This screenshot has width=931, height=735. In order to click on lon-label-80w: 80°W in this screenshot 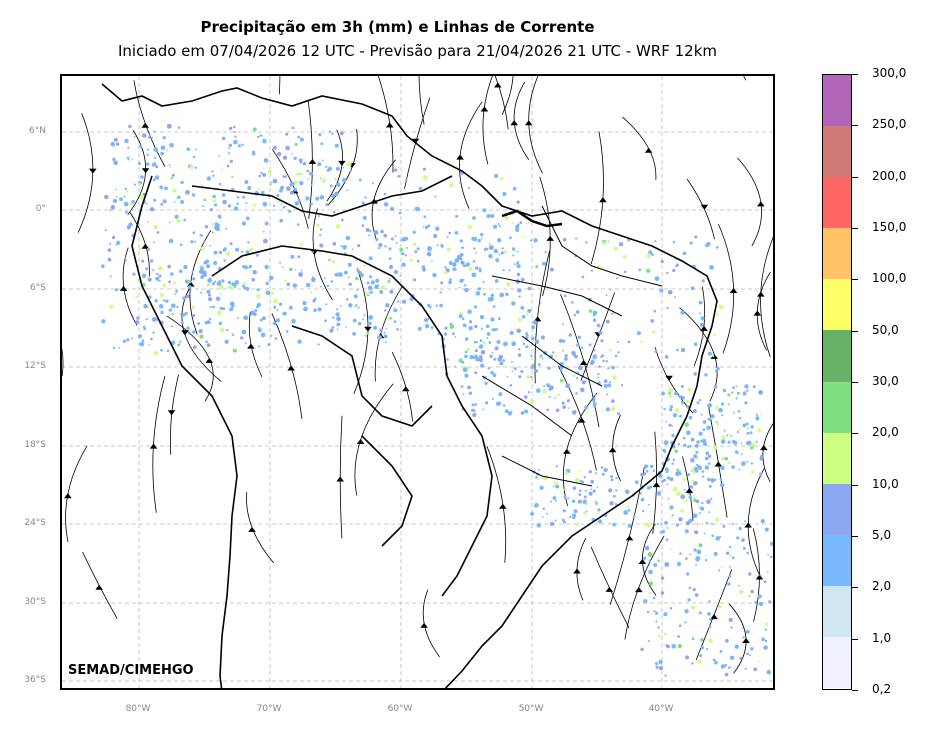, I will do `click(138, 709)`.